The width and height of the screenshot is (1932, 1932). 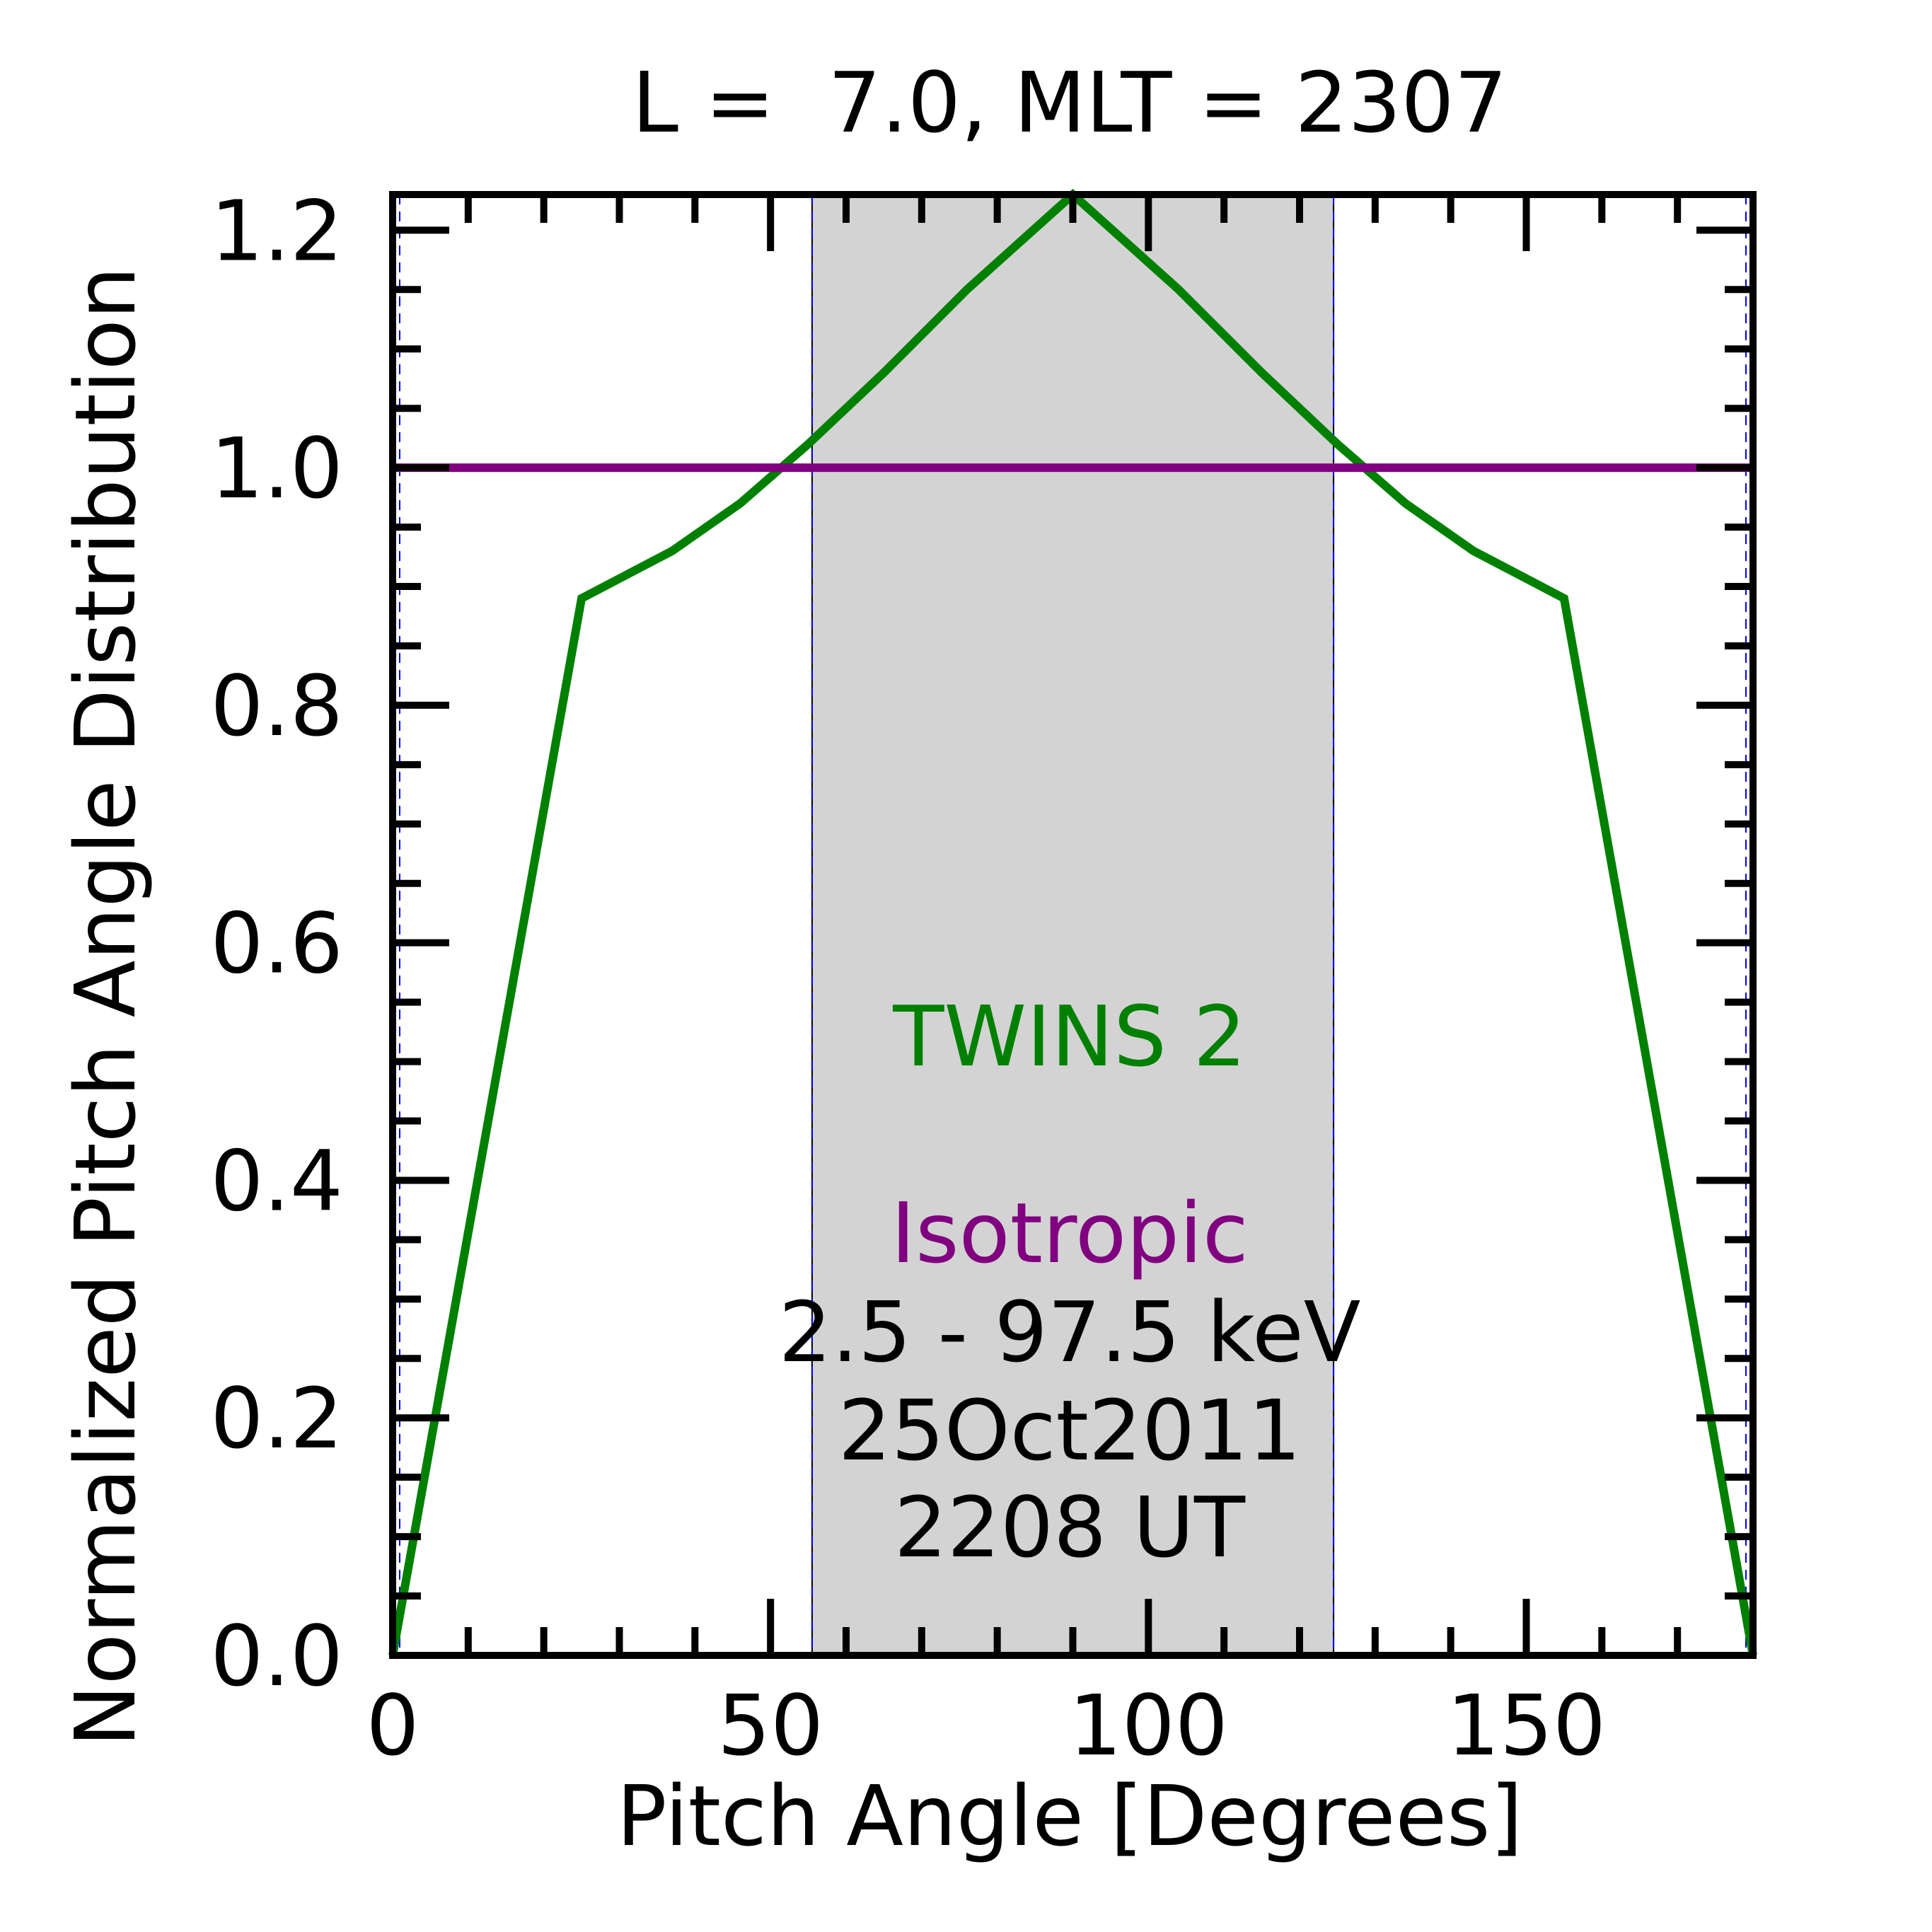 What do you see at coordinates (276, 1418) in the screenshot?
I see `y-tick-label: 0.2` at bounding box center [276, 1418].